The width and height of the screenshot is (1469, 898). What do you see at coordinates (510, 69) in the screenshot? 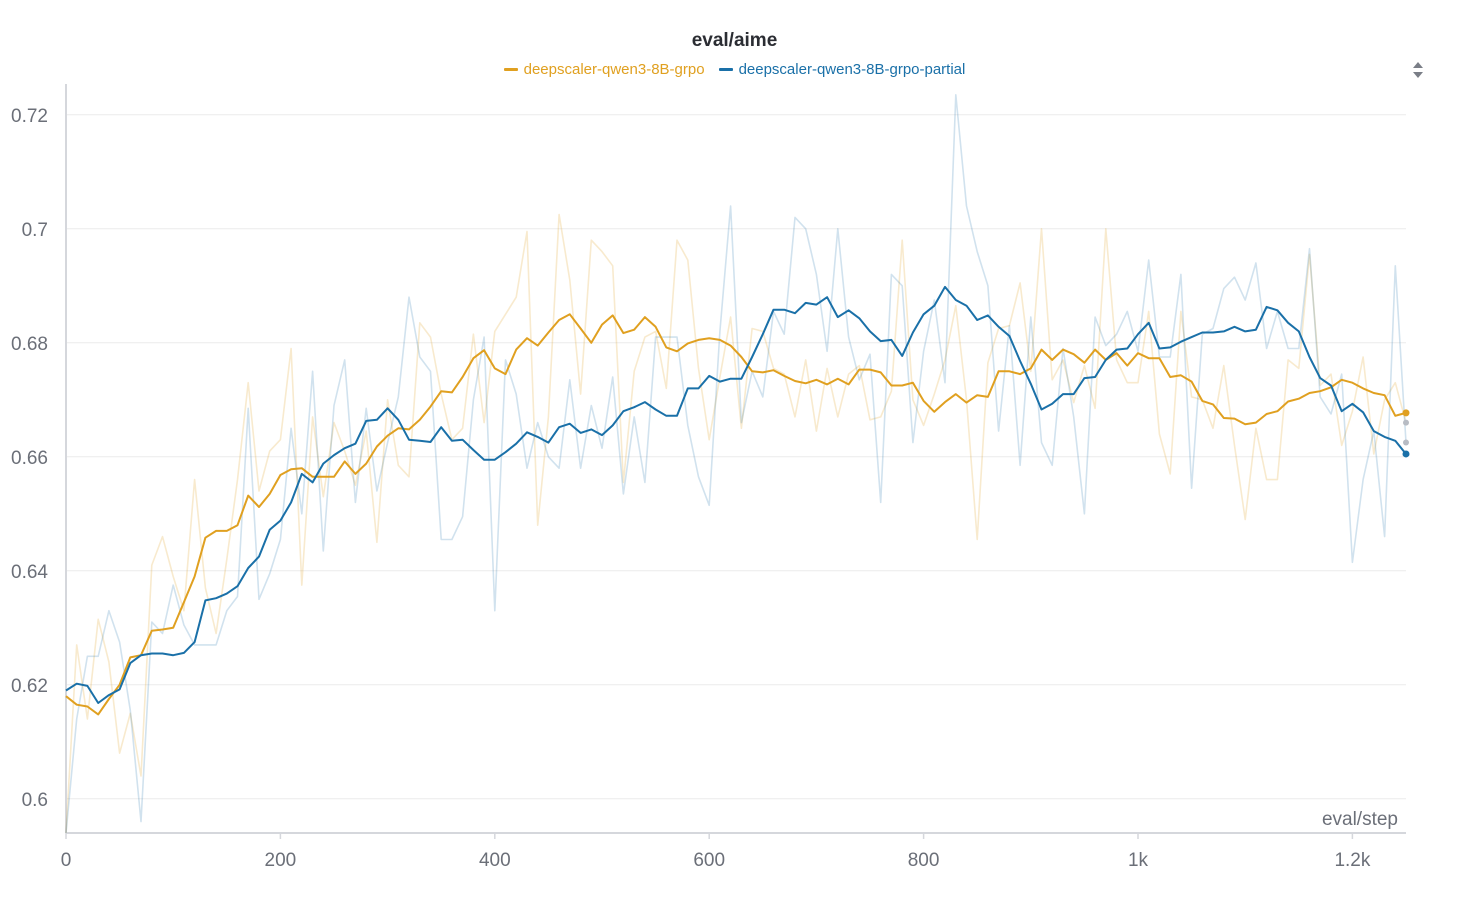
I see `legend-swatch-grpo` at bounding box center [510, 69].